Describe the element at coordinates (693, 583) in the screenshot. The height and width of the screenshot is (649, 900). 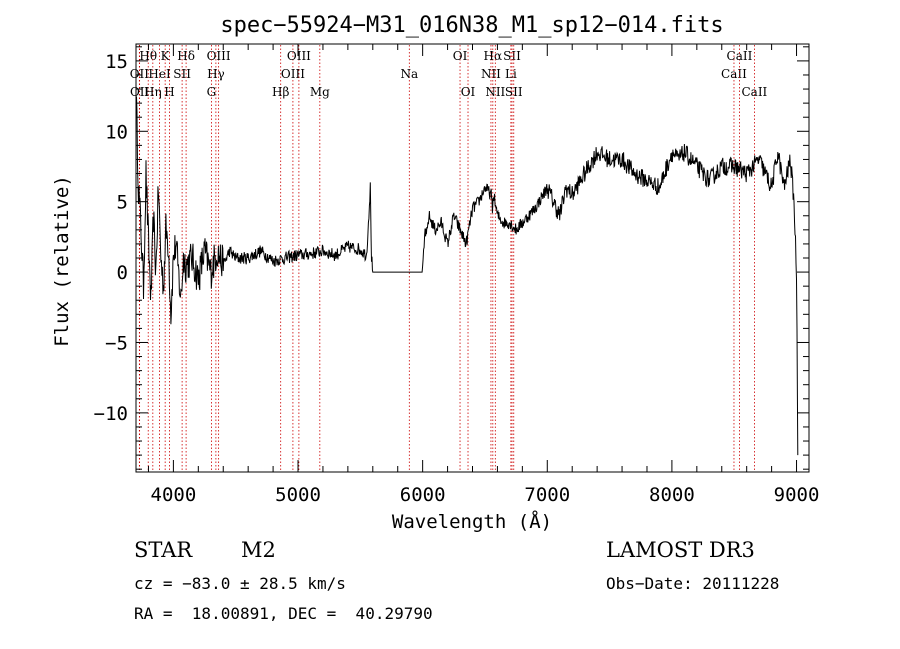
I see `observation-date: Obs−Date: 20111228` at that location.